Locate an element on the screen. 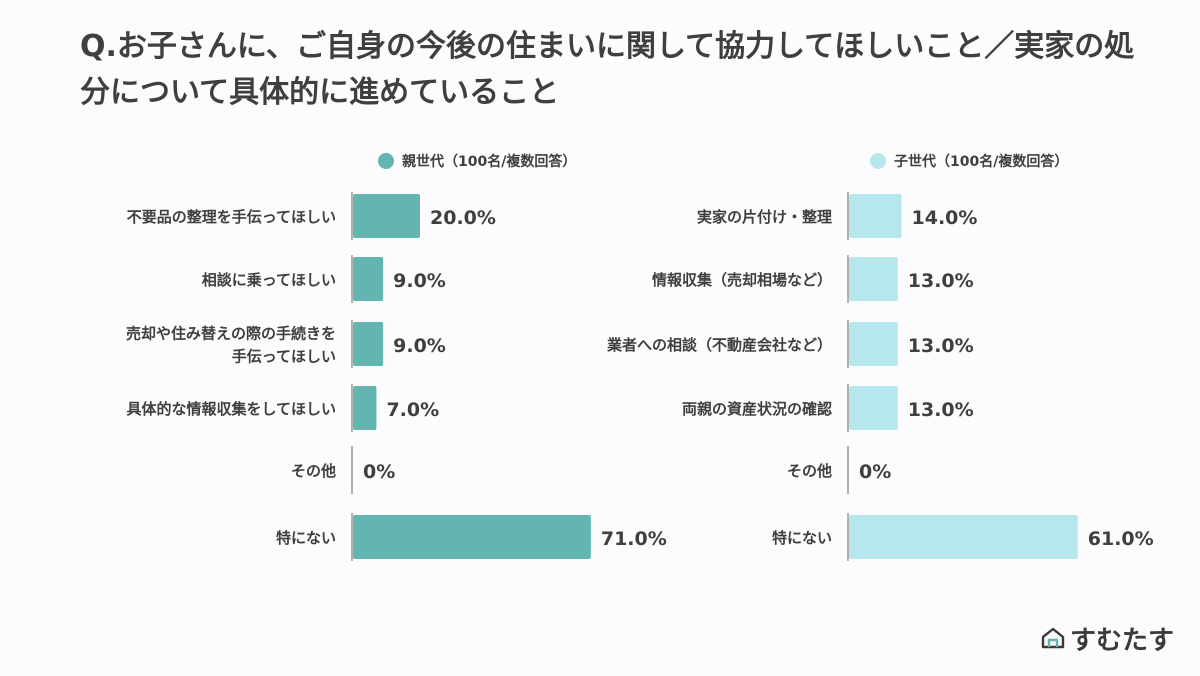  value-label-parent: 20.0% is located at coordinates (463, 218).